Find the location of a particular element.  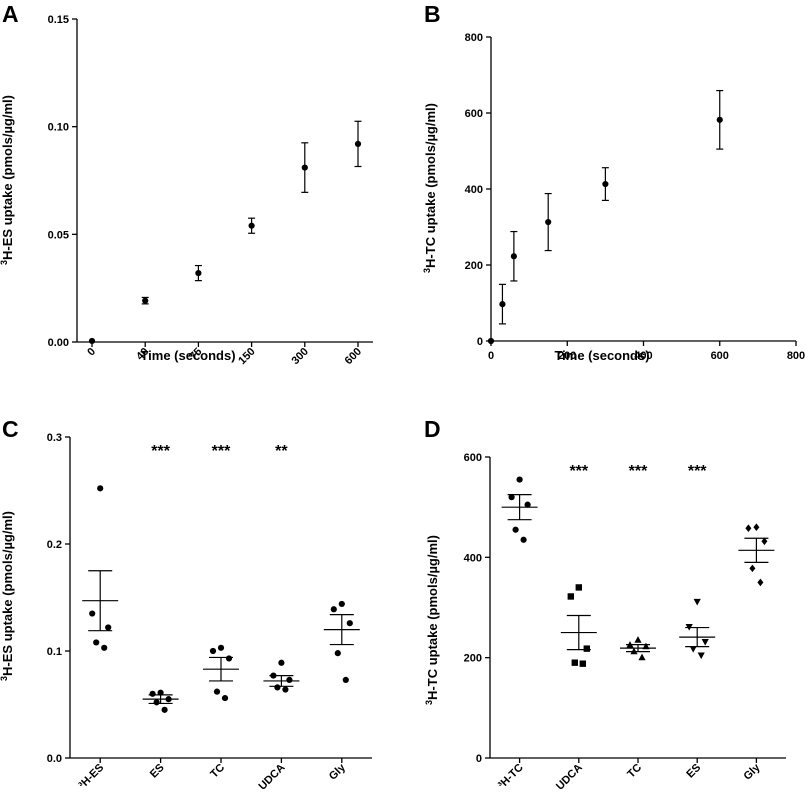

panel-a-x-tick-label: 300 is located at coordinates (299, 356).